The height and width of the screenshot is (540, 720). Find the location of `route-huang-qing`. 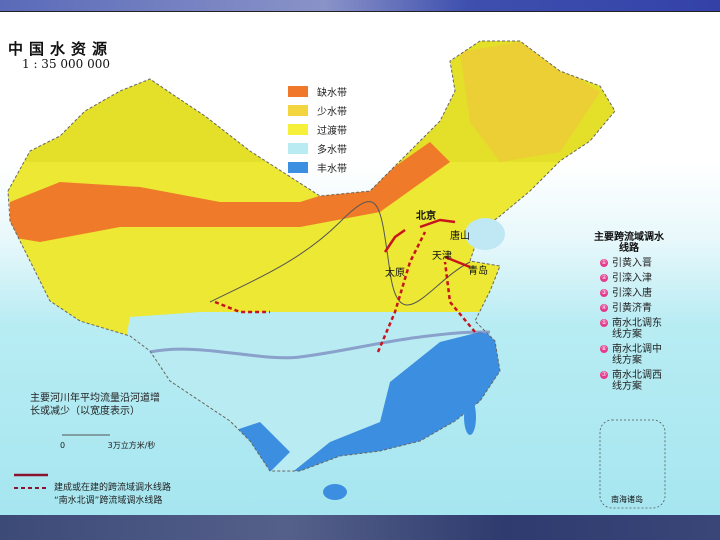

route-huang-qing is located at coordinates (457, 262).